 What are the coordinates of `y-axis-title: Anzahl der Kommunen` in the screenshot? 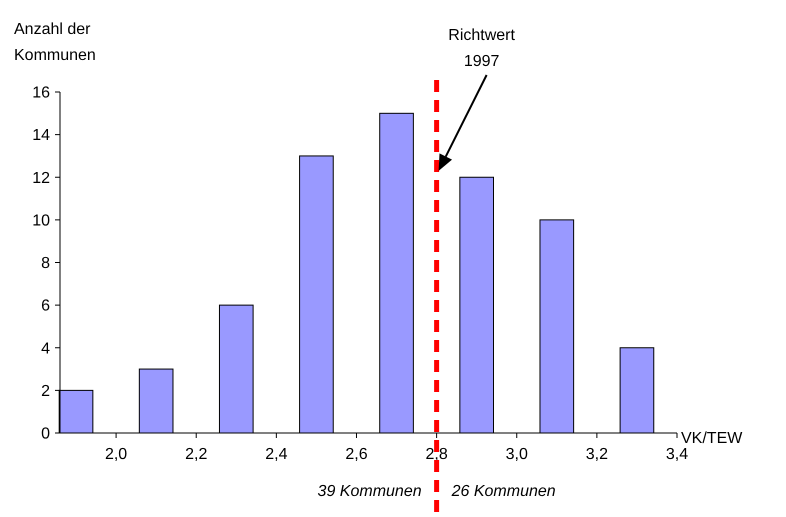 It's located at (55, 42).